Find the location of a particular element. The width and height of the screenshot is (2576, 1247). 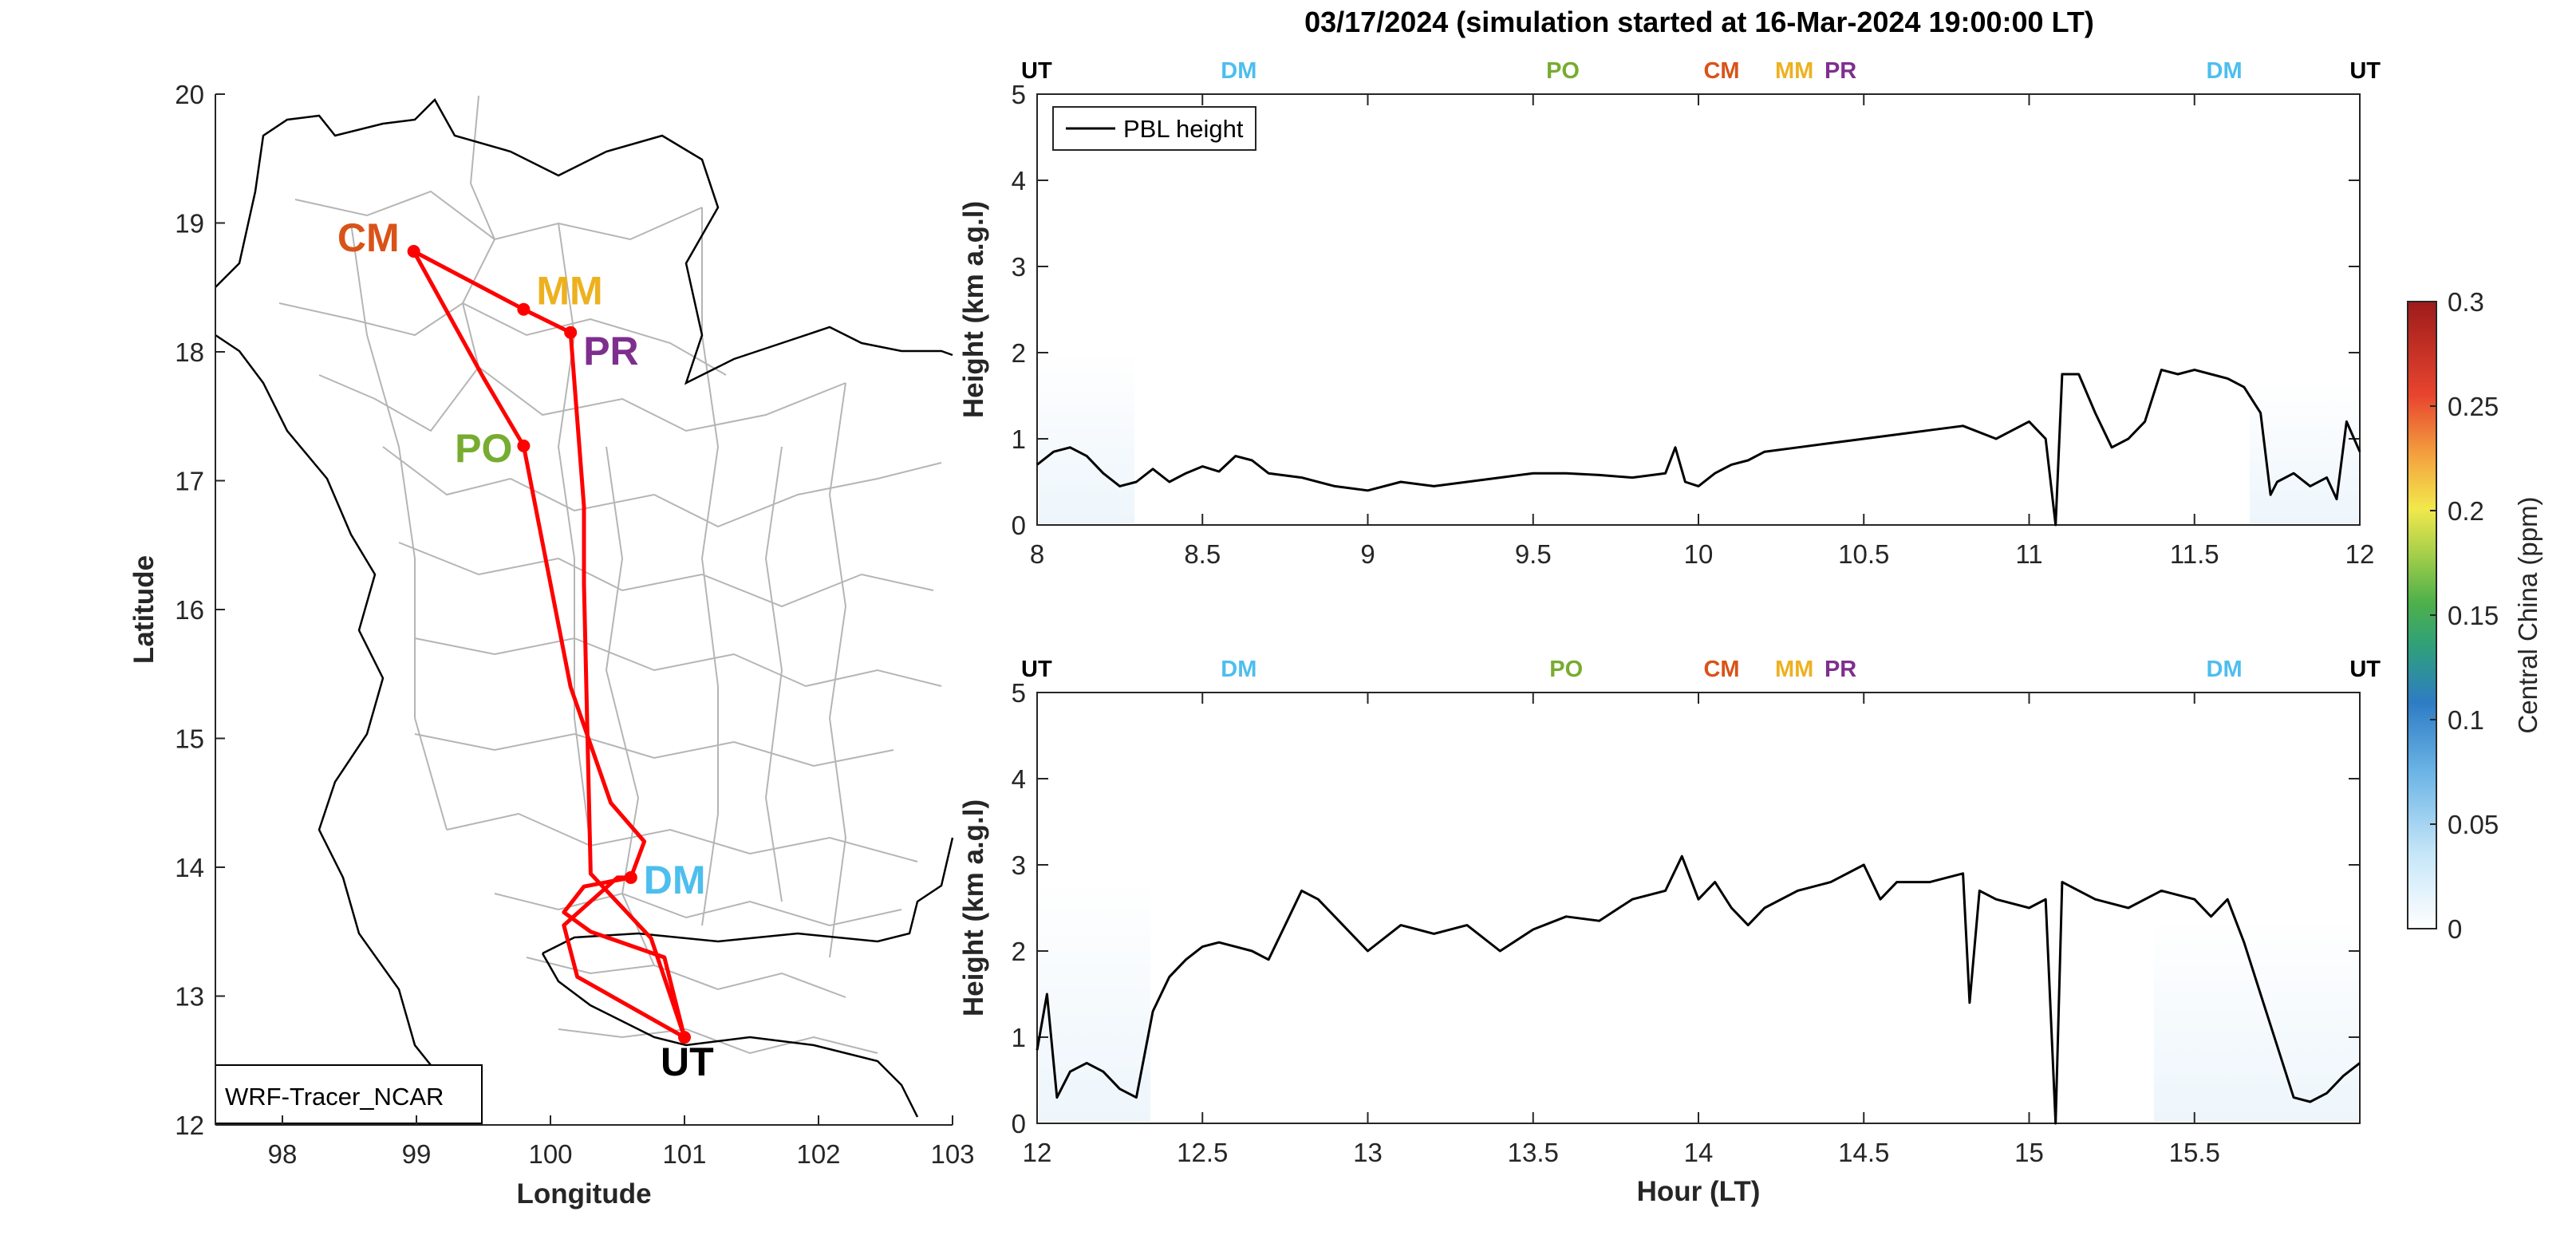

flight-track is located at coordinates (549, 645).